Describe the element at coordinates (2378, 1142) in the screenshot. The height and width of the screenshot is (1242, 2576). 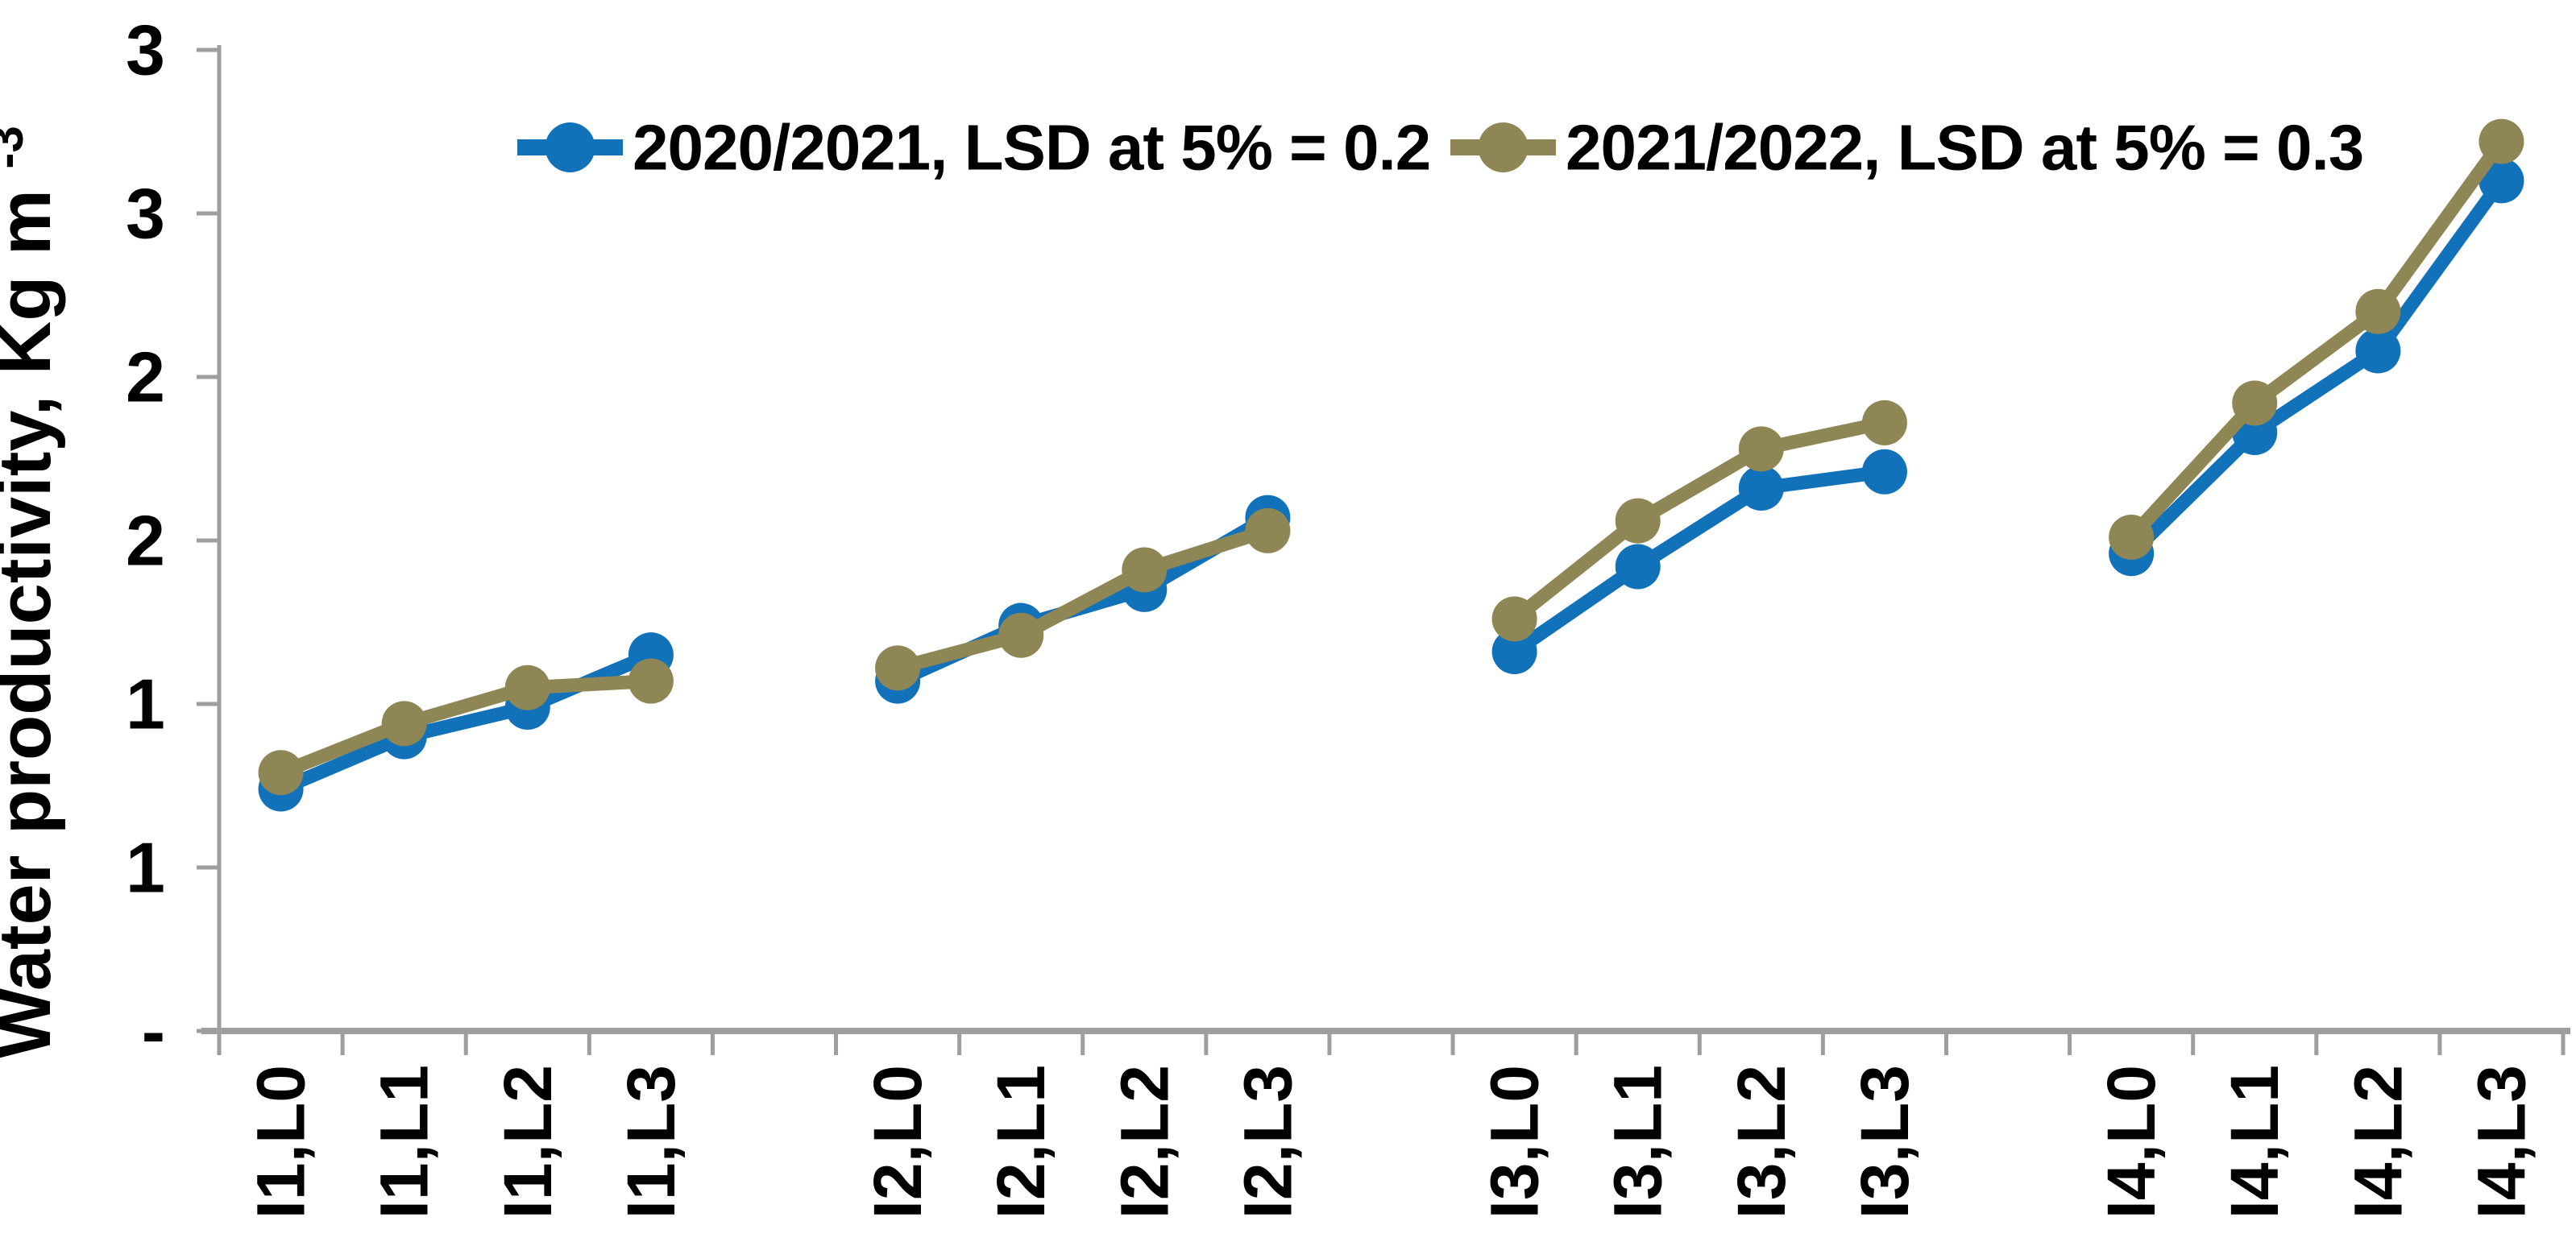
I see `x-category-label: I4,L2` at that location.